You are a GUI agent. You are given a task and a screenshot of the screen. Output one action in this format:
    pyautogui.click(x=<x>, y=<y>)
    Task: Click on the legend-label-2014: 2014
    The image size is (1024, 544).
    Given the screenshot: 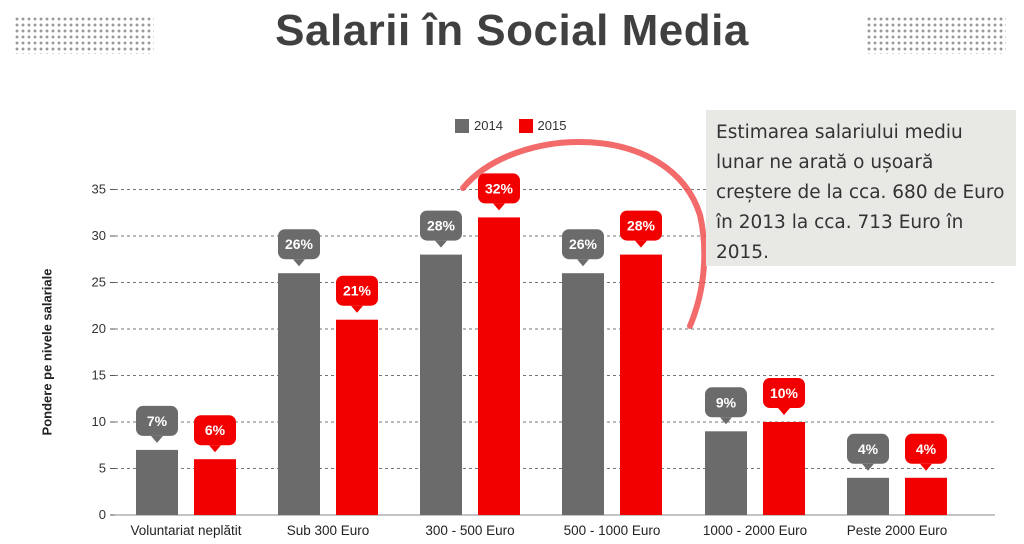 What is the action you would take?
    pyautogui.click(x=488, y=125)
    